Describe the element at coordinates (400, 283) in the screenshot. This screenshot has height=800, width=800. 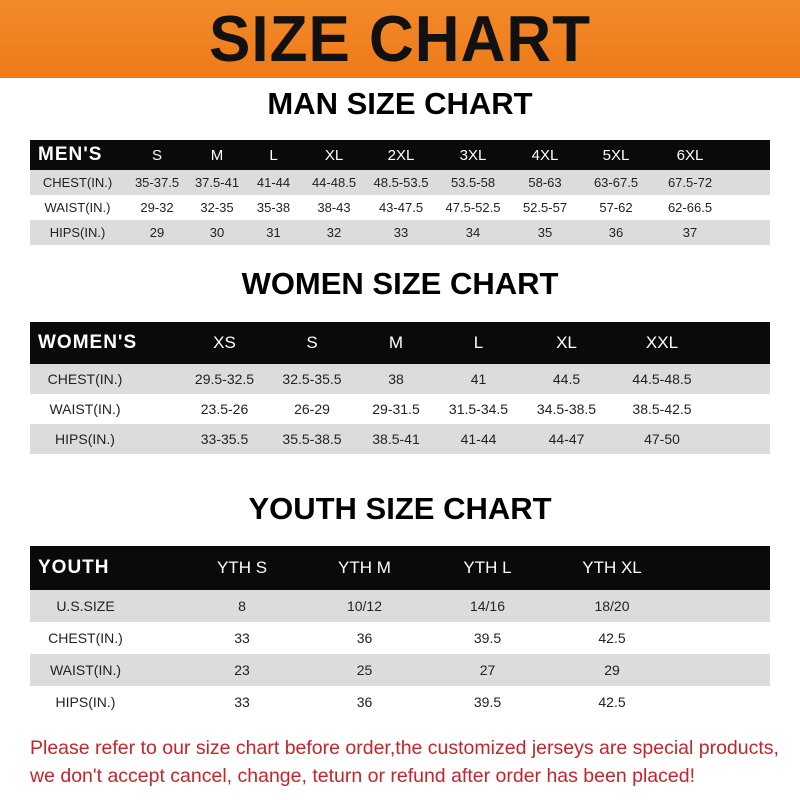
I see `women-chart-title: WOMEN SIZE CHART` at that location.